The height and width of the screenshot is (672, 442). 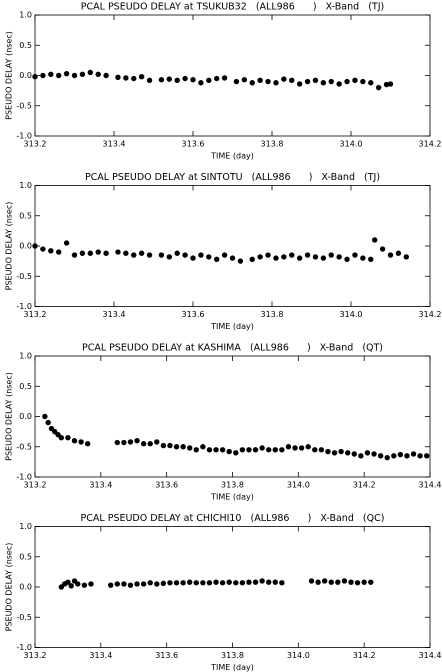 I want to click on x-tick-label: 313.4, so click(x=114, y=314).